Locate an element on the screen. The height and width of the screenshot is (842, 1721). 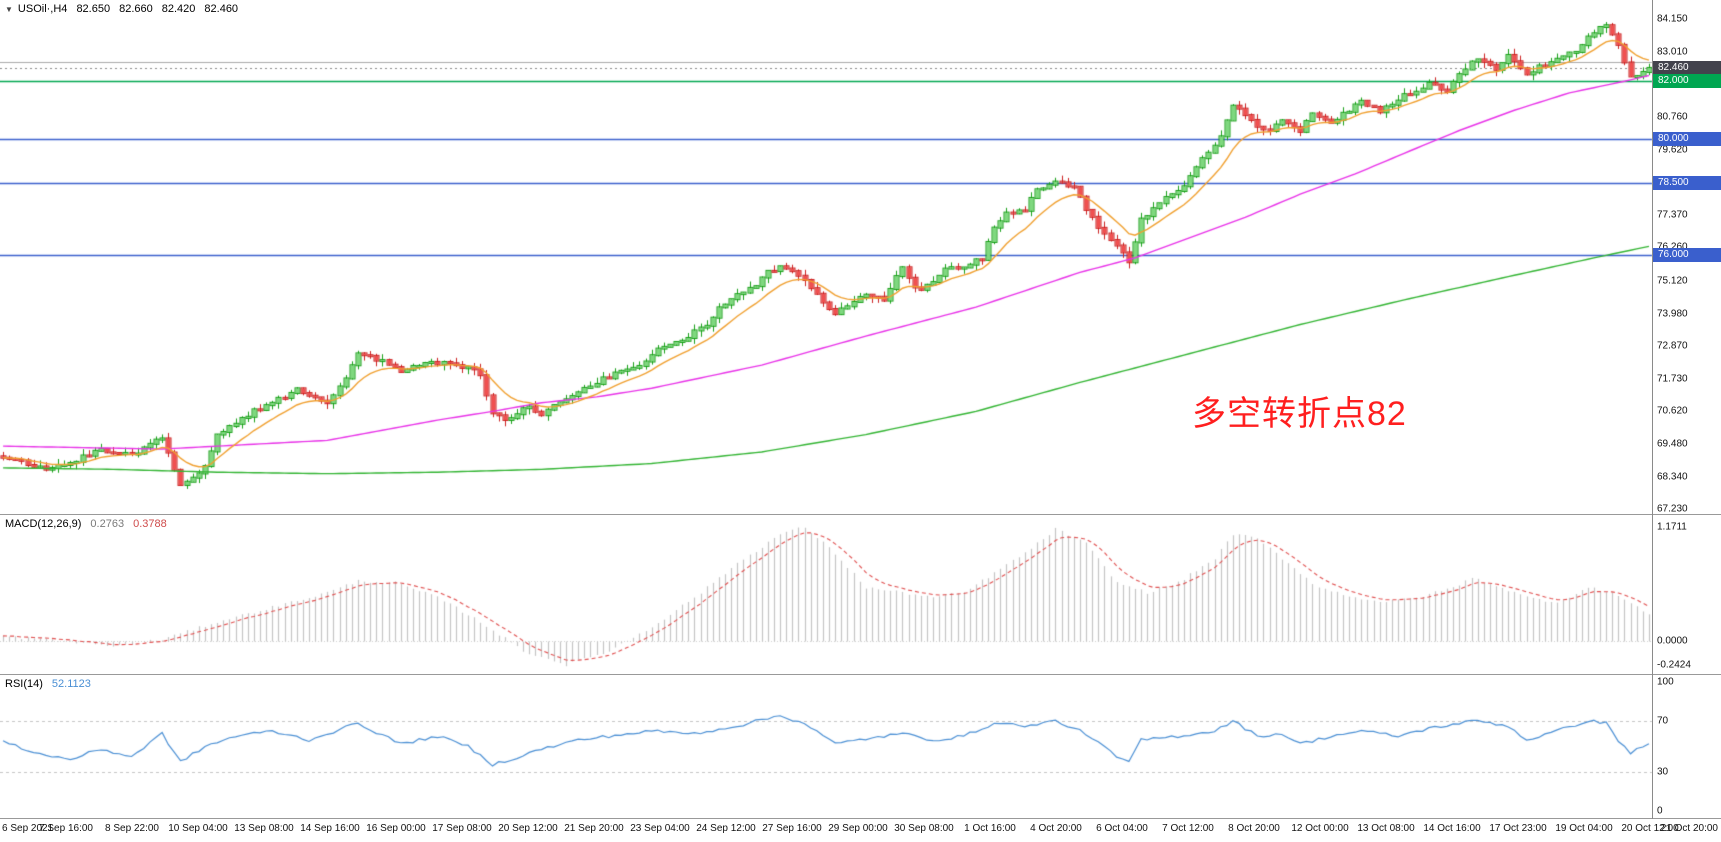
rsi-axis-label: 70 is located at coordinates (1663, 721).